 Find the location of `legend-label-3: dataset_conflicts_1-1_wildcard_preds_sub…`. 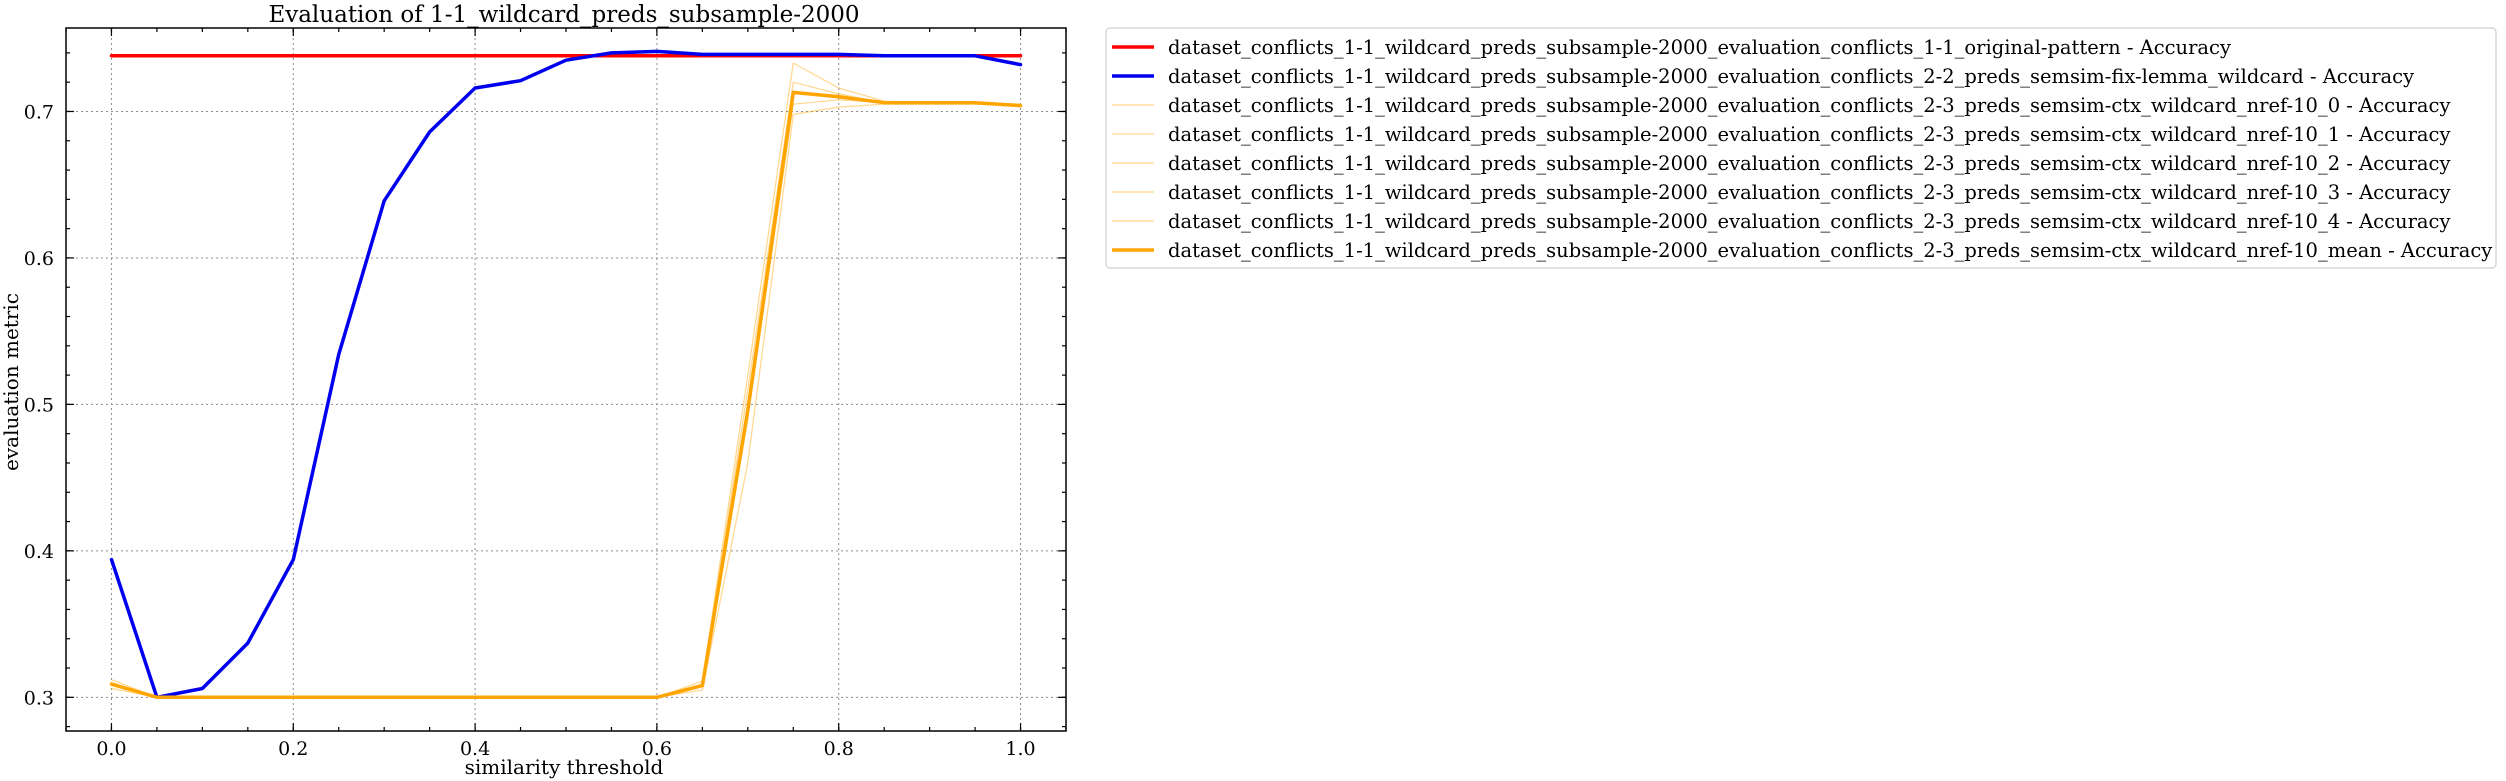

legend-label-3: dataset_conflicts_1-1_wildcard_preds_sub… is located at coordinates (1809, 134).